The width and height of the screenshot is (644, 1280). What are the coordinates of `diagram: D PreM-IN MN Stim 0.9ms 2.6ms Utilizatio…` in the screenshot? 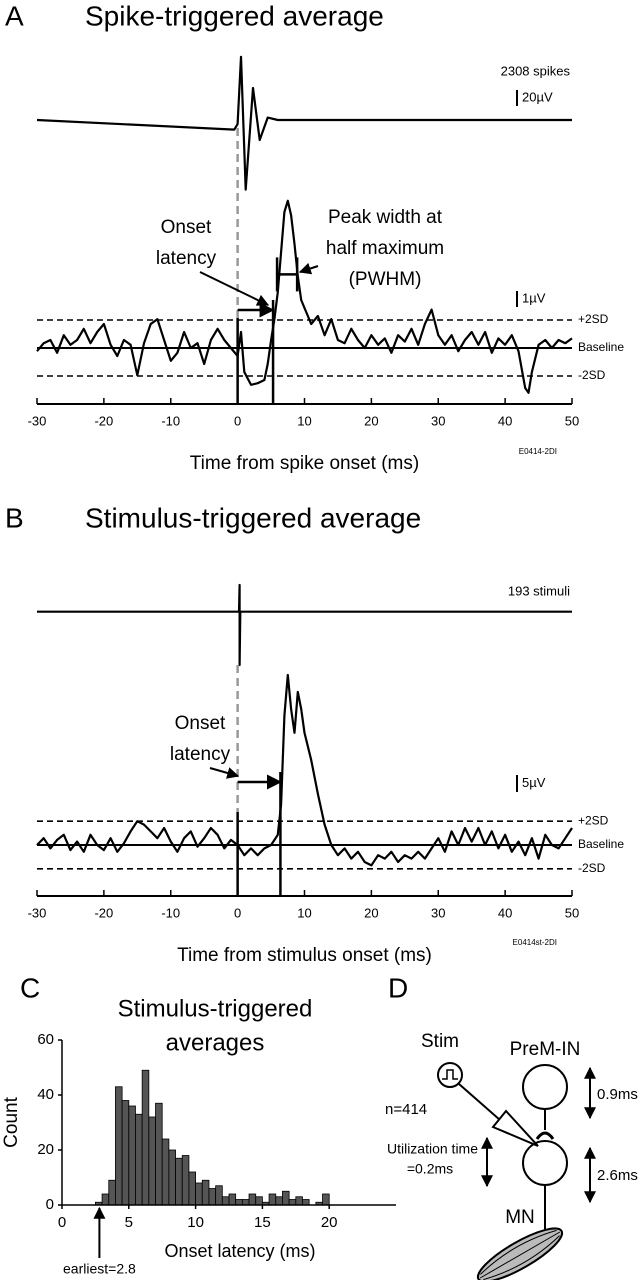 It's located at (512, 1126).